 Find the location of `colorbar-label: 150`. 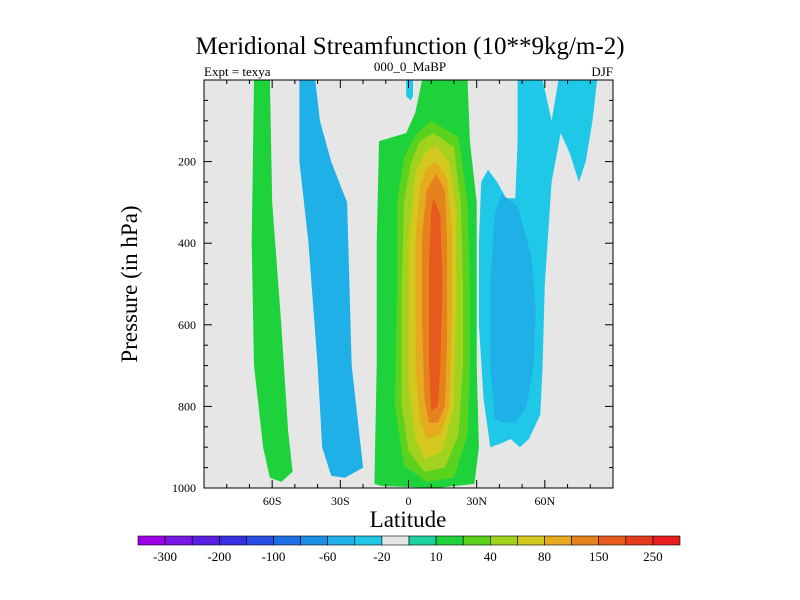

colorbar-label: 150 is located at coordinates (599, 556).